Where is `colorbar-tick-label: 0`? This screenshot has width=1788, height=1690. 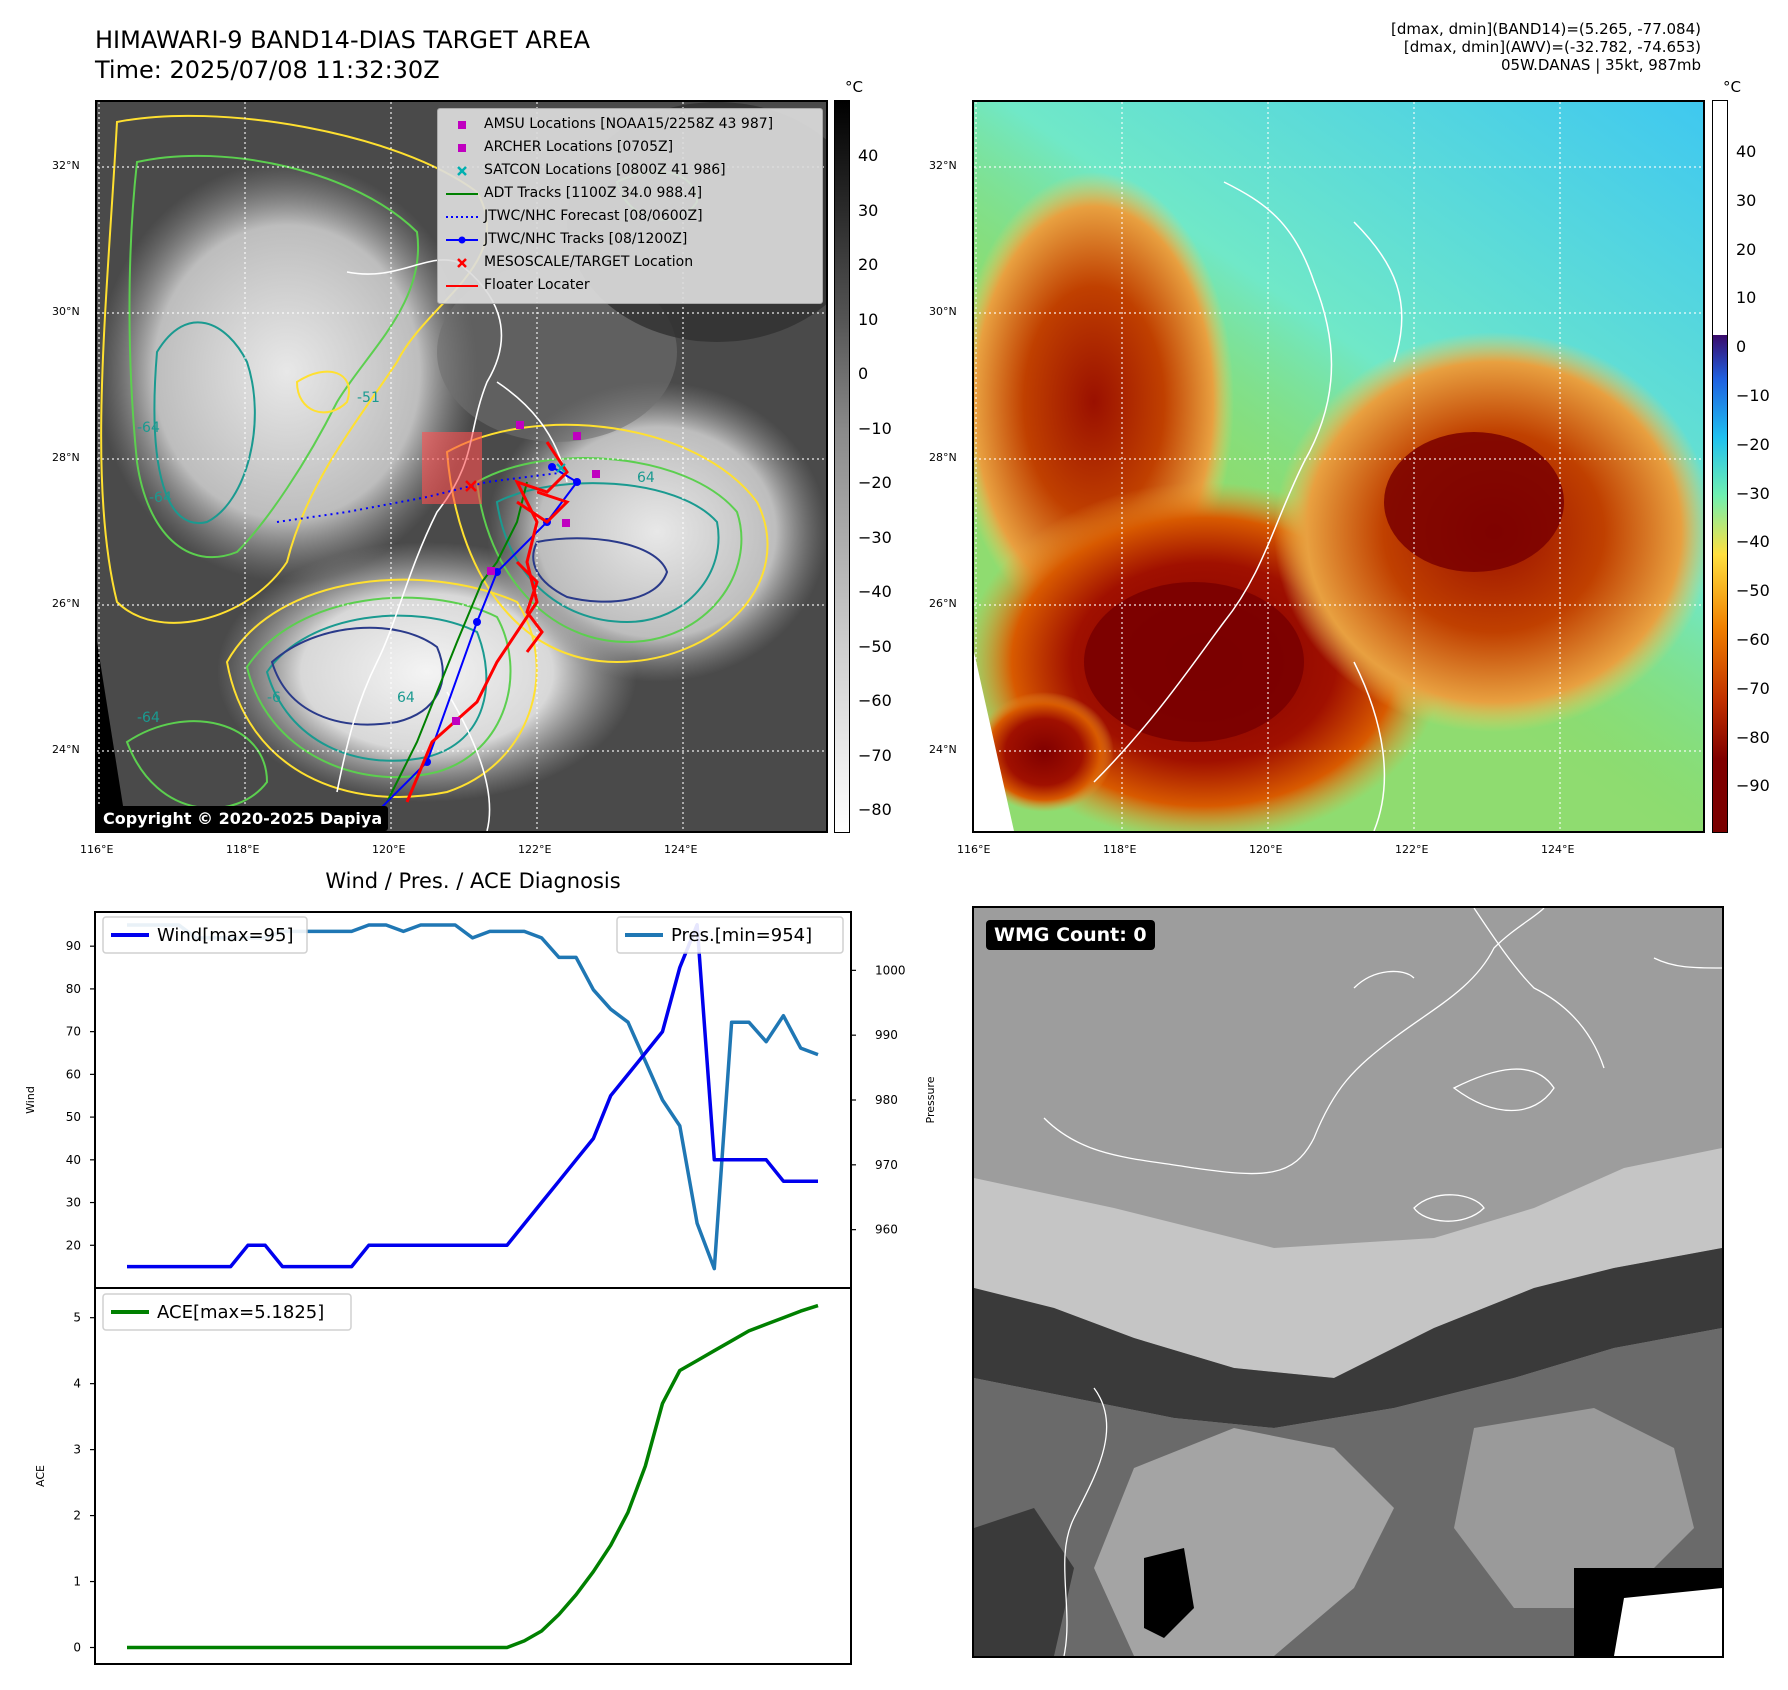 colorbar-tick-label: 0 is located at coordinates (1741, 347).